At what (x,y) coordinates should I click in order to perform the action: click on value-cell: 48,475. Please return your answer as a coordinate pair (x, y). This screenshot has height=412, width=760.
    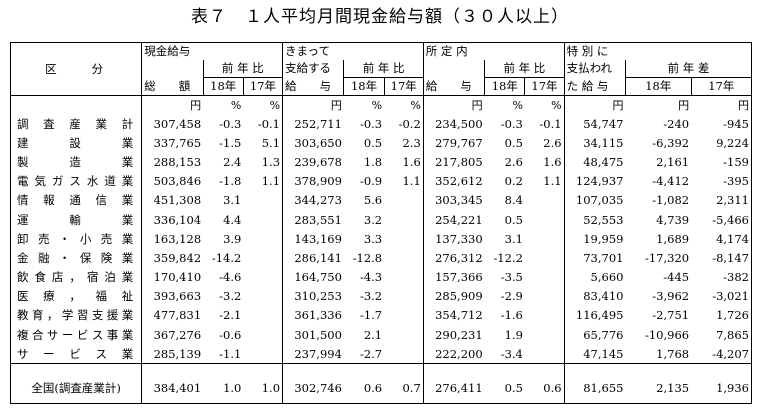
    Looking at the image, I should click on (594, 162).